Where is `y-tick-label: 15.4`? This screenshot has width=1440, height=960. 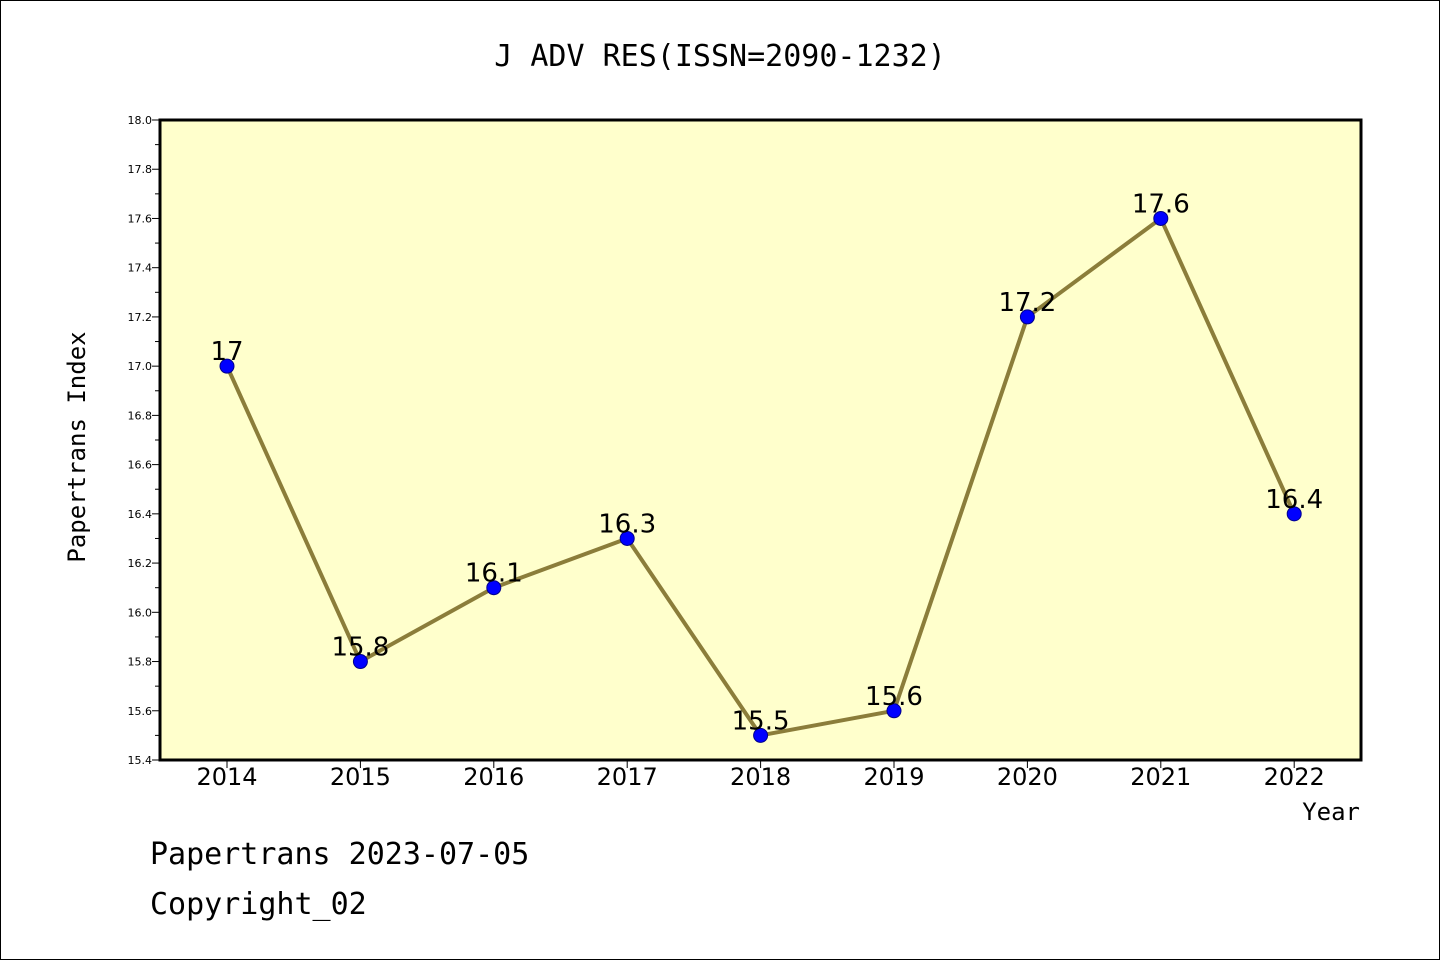 y-tick-label: 15.4 is located at coordinates (140, 760).